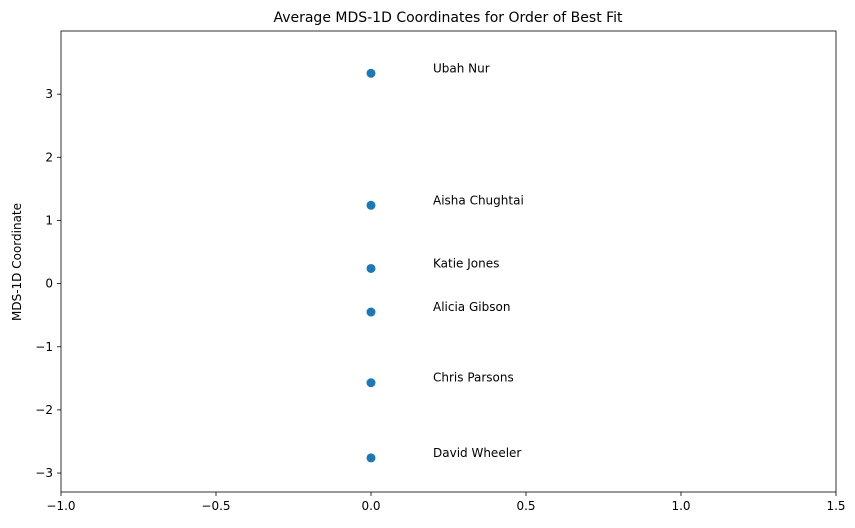 This screenshot has height=528, width=855. Describe the element at coordinates (835, 506) in the screenshot. I see `x-tick-label: 1.5` at that location.